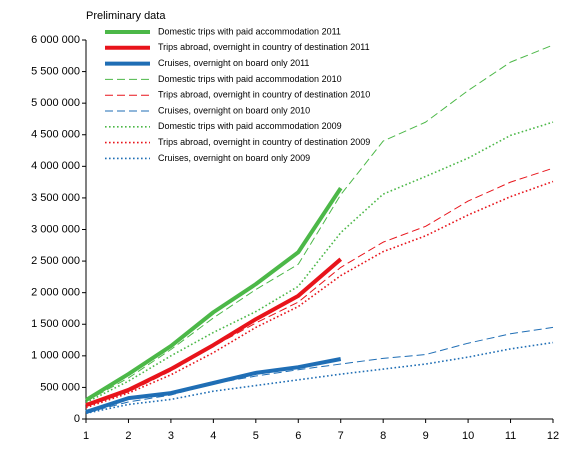  I want to click on x-tick-label: 3, so click(171, 436).